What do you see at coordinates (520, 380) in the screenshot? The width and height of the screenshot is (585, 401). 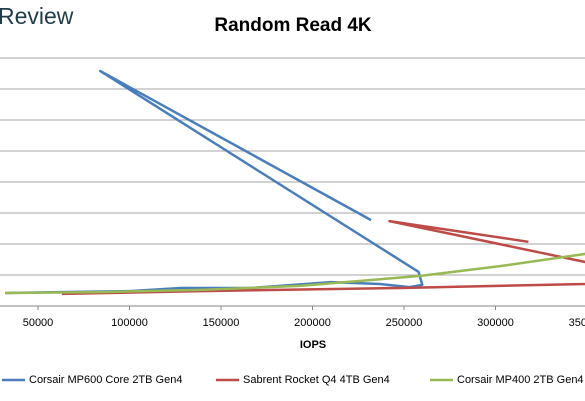 I see `legend-label: Corsair MP400 2TB Gen4` at bounding box center [520, 380].